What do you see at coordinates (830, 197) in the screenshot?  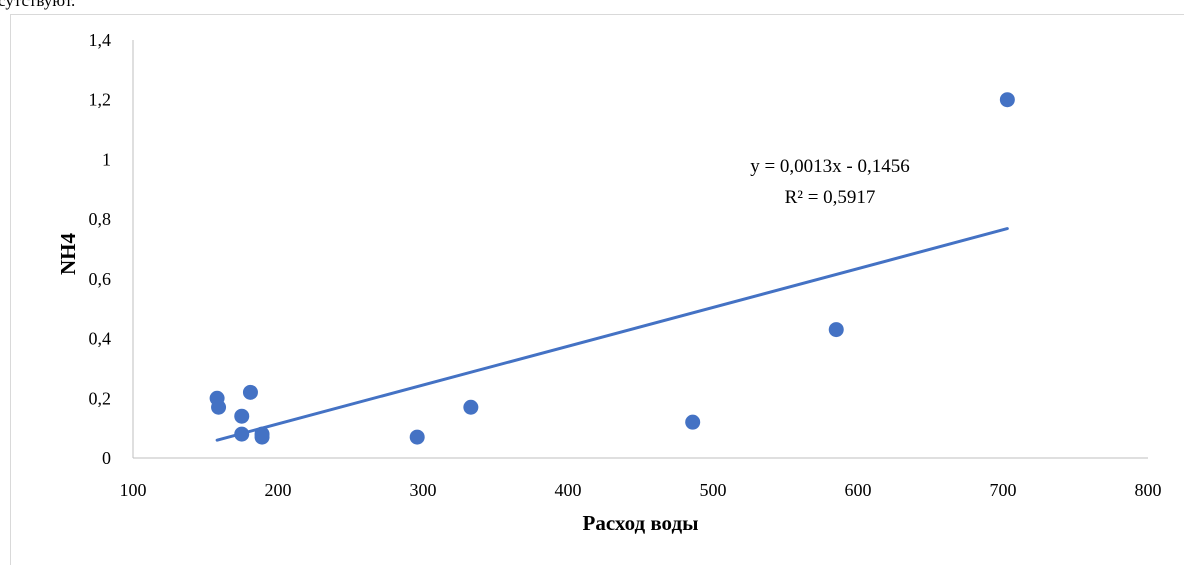 I see `trendline-r-squared: R² = 0,5917` at bounding box center [830, 197].